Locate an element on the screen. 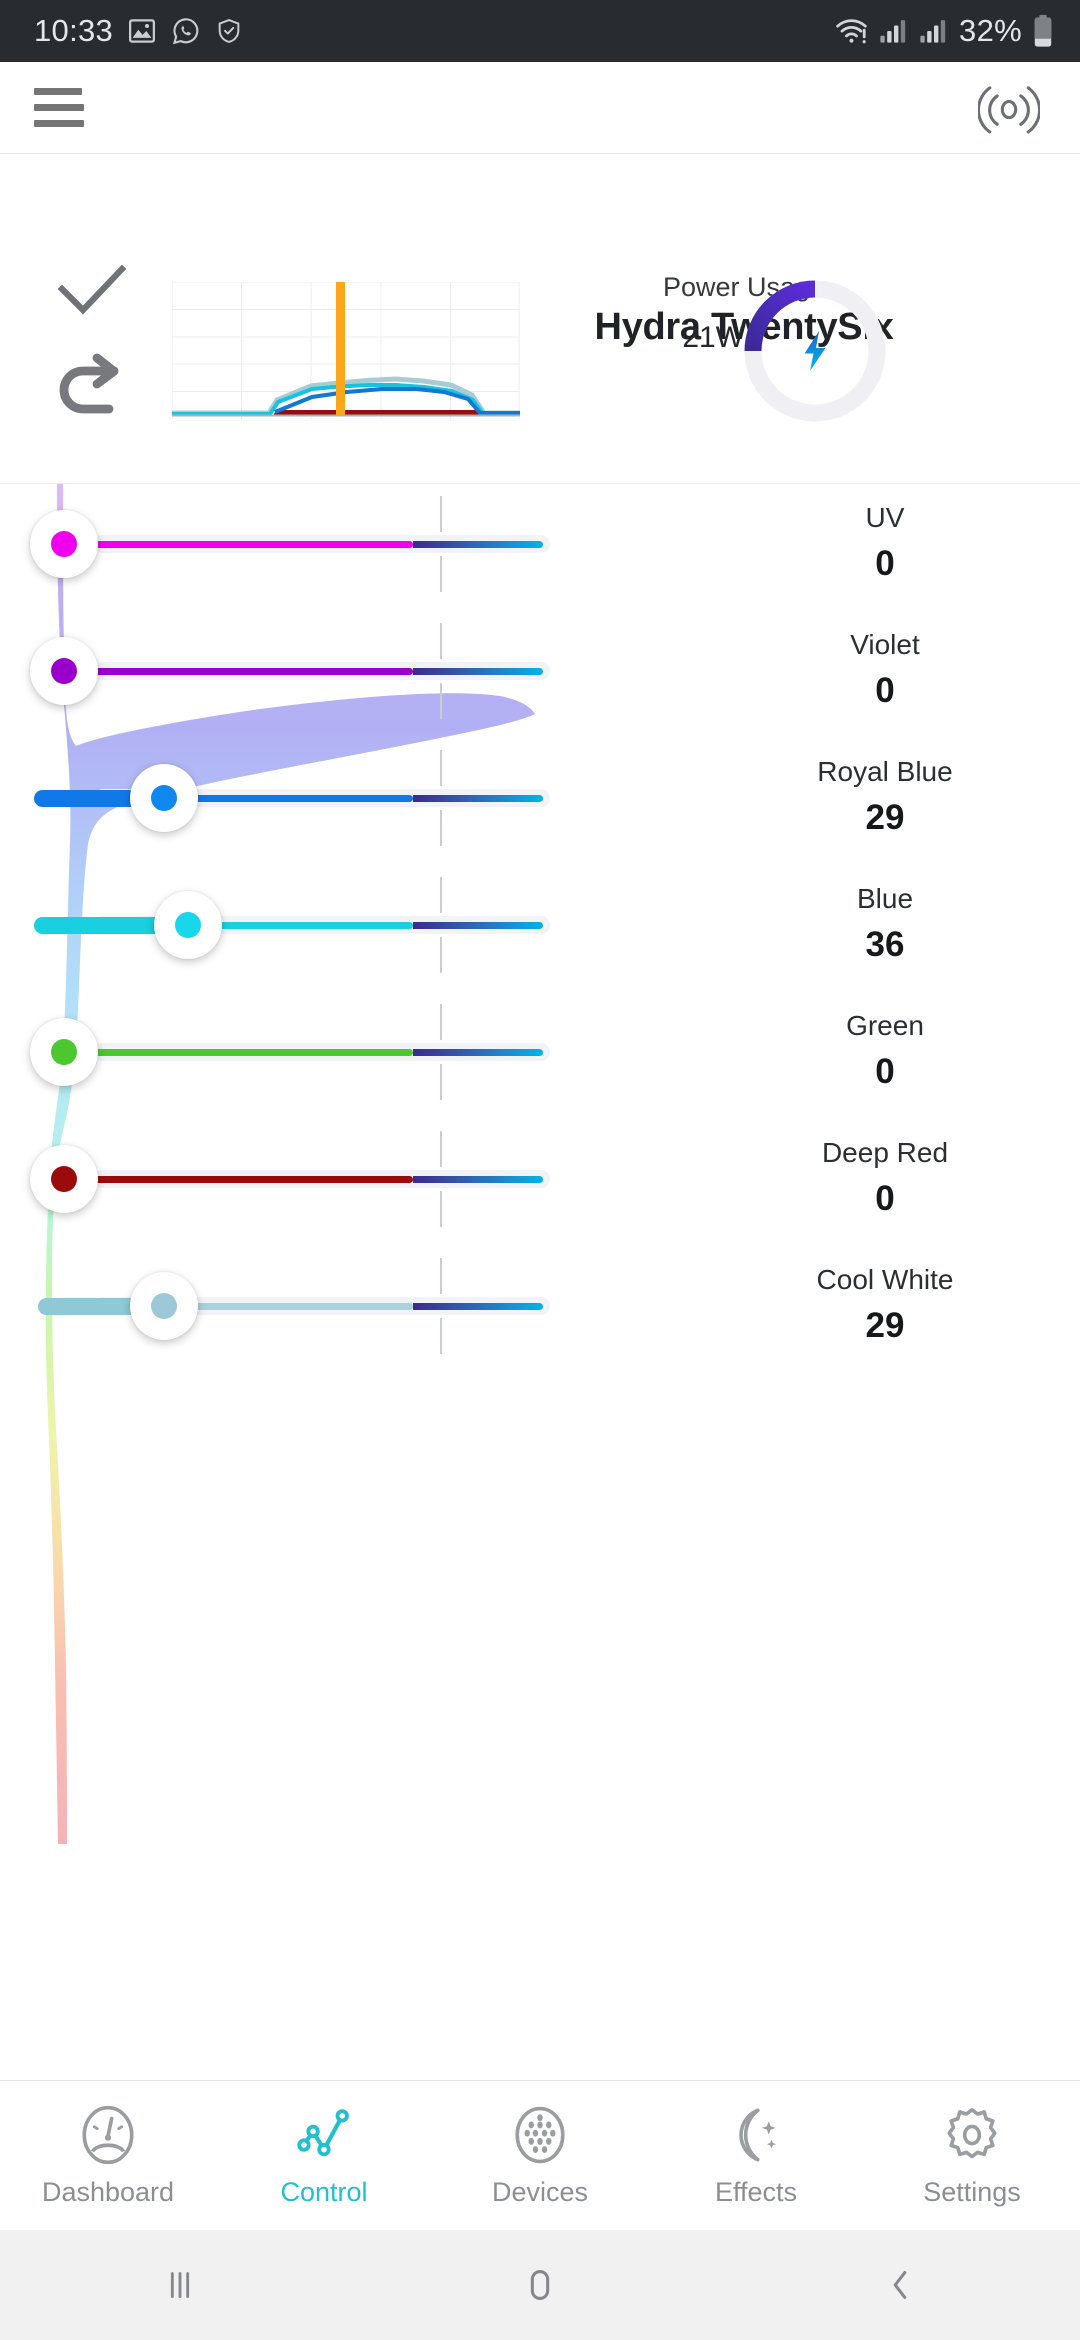 Image resolution: width=1080 pixels, height=2340 pixels. slider-track-cool-white is located at coordinates (290, 1306).